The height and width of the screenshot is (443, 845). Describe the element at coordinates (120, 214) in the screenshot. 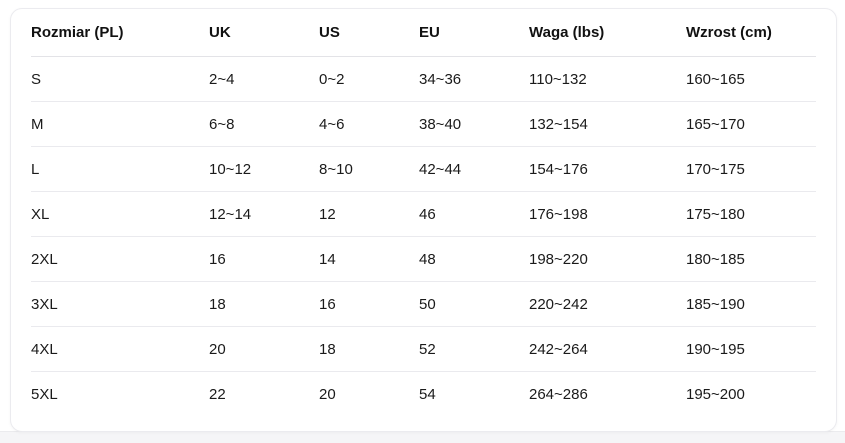

I see `table-cell-rozmiar-pl: XL` at that location.